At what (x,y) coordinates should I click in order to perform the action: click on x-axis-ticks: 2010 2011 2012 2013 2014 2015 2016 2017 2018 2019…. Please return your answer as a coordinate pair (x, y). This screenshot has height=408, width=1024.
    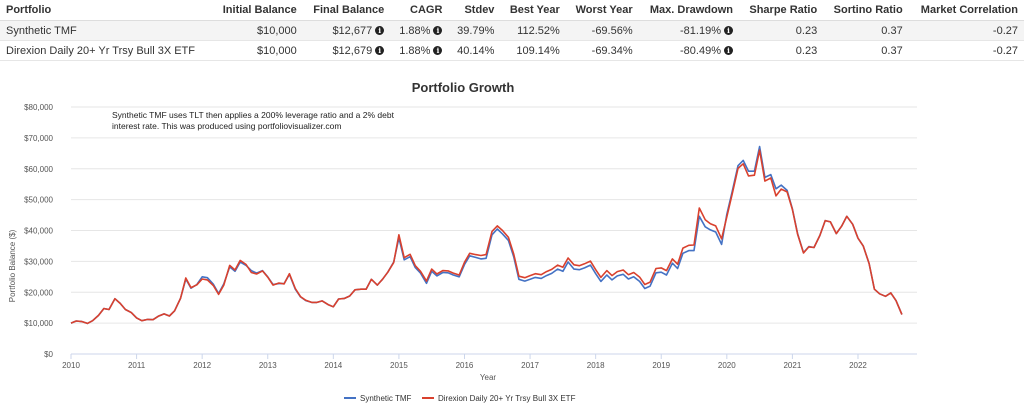
    Looking at the image, I should click on (464, 362).